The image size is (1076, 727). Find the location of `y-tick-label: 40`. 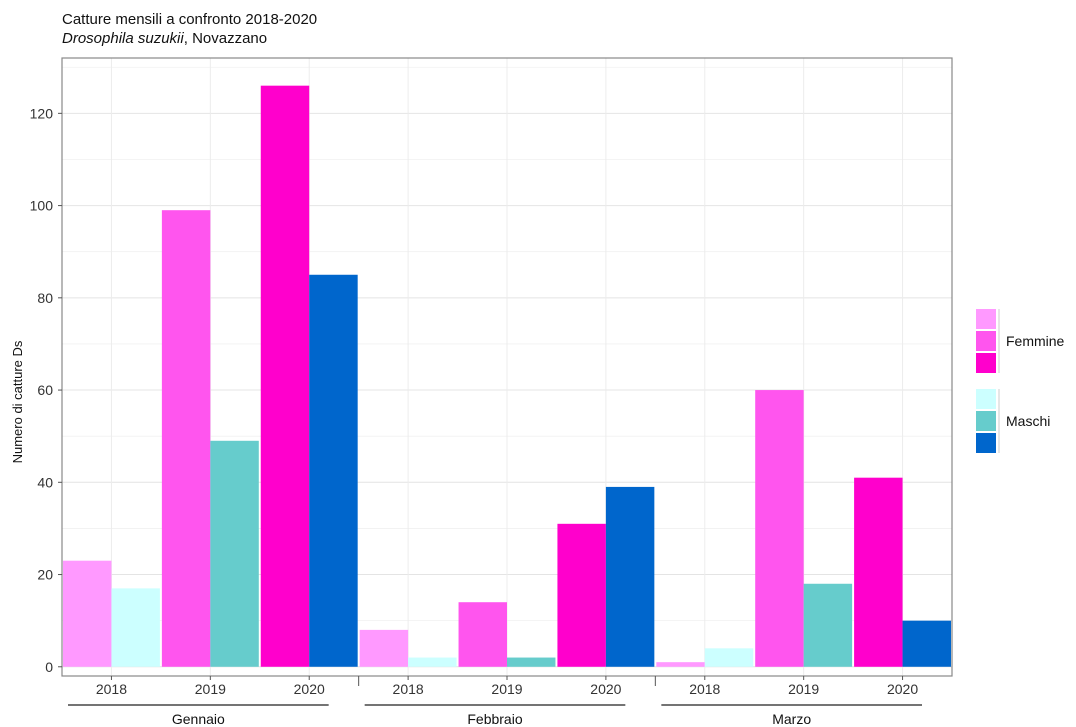

y-tick-label: 40 is located at coordinates (45, 482).